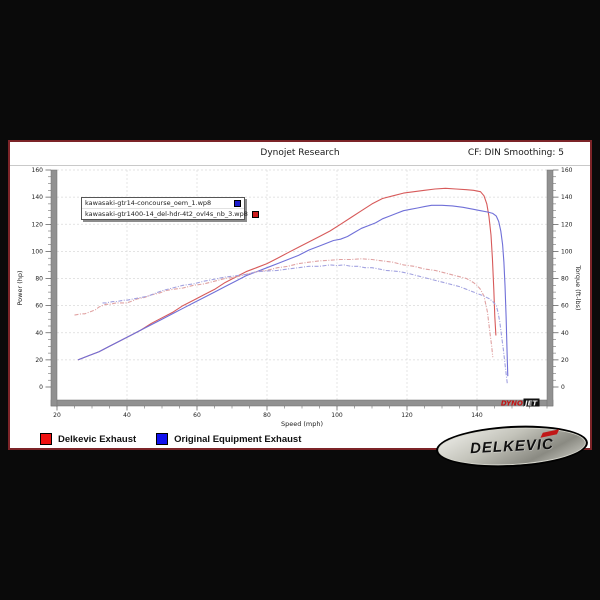 This screenshot has height=600, width=600. What do you see at coordinates (162, 439) in the screenshot?
I see `oem-color-swatch` at bounding box center [162, 439].